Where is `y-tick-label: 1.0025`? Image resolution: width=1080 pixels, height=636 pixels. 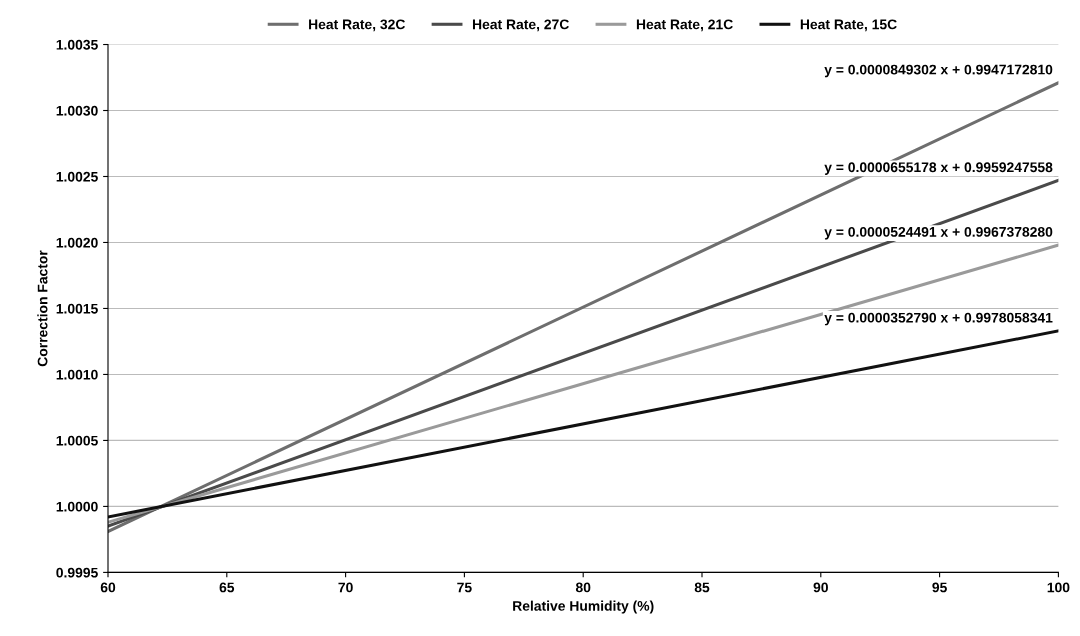
y-tick-label: 1.0025 is located at coordinates (77, 176).